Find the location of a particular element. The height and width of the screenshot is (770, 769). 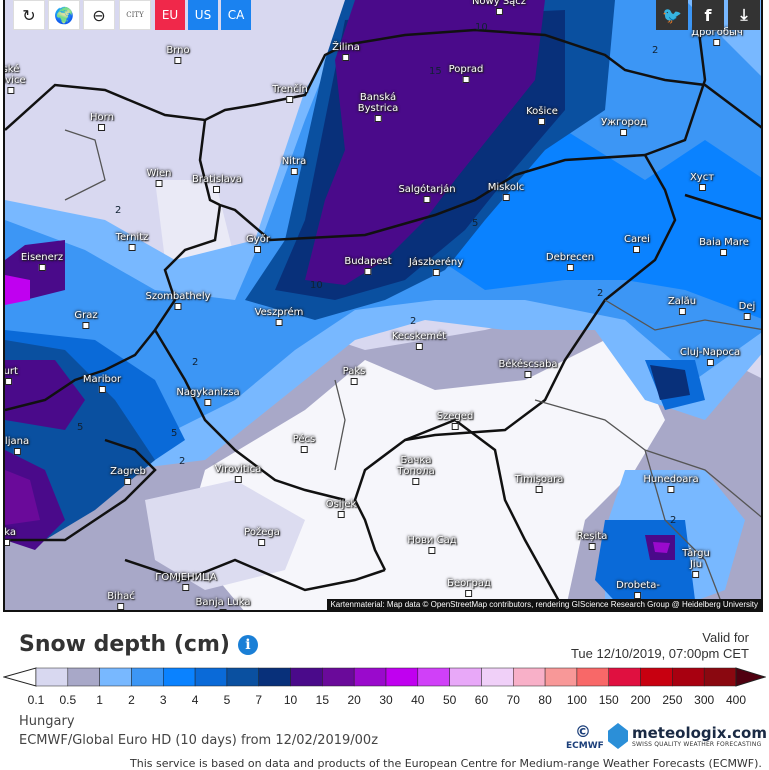

legend-tick: 150 is located at coordinates (608, 700).